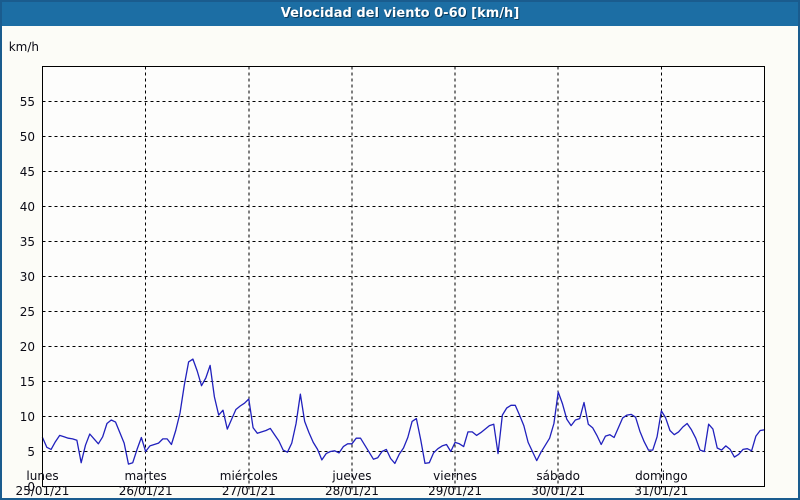 This screenshot has width=800, height=500. What do you see at coordinates (27, 101) in the screenshot?
I see `y-tick-label-55: 55` at bounding box center [27, 101].